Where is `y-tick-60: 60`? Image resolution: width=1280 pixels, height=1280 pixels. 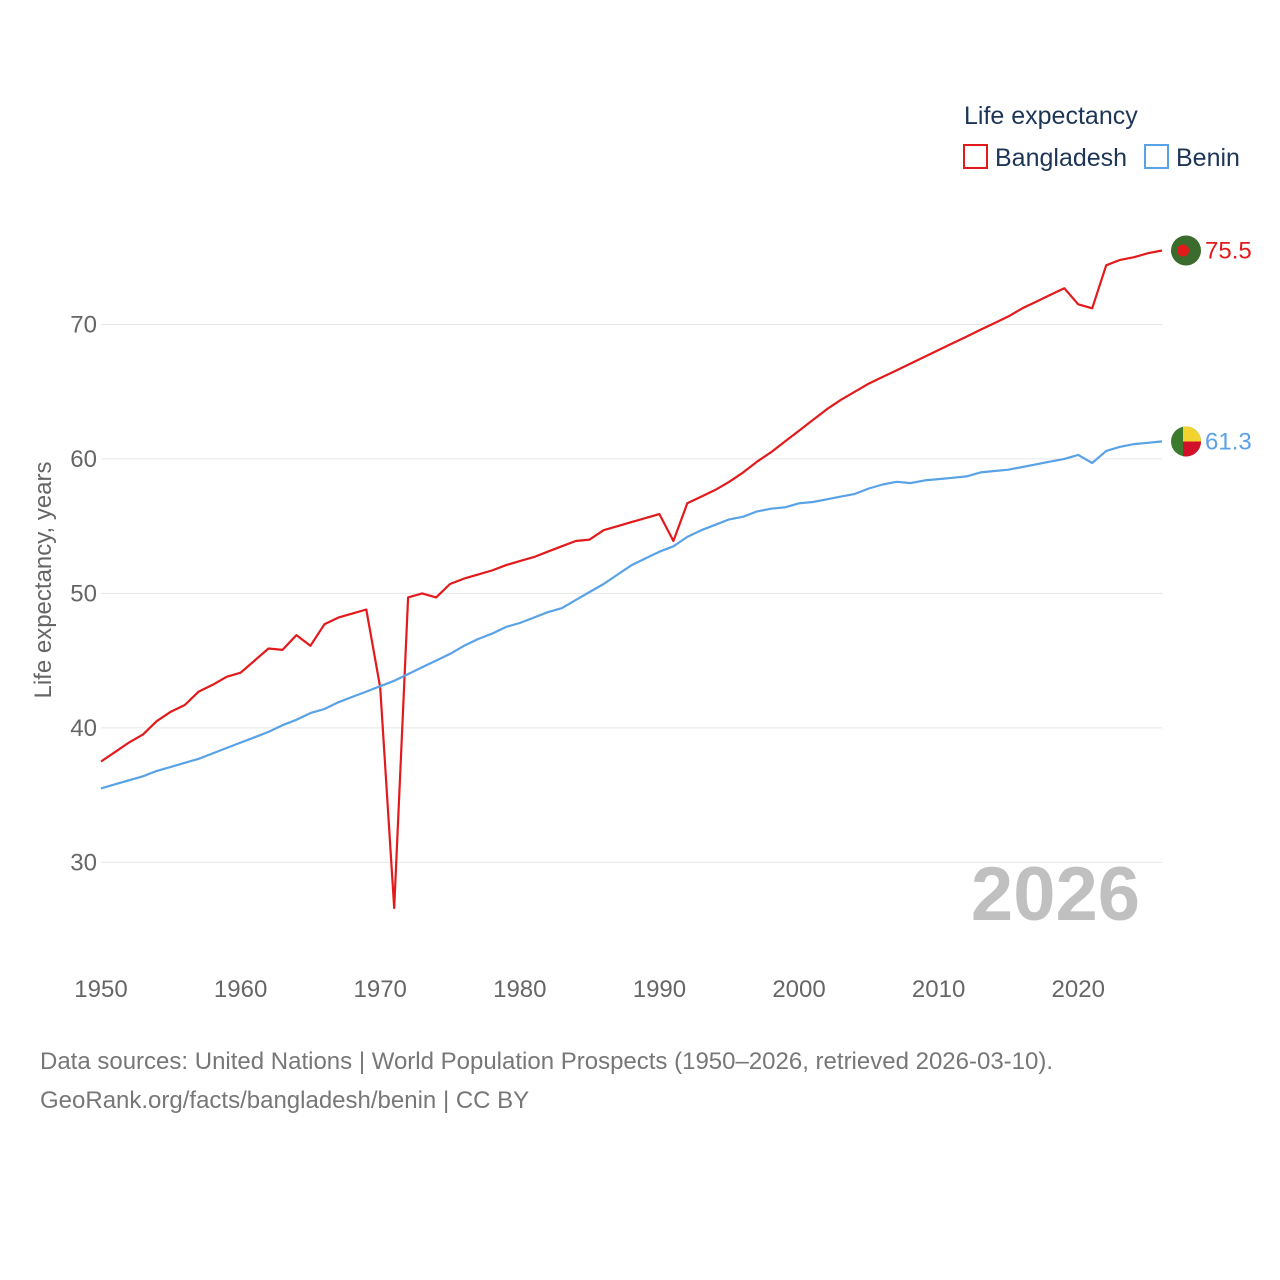
y-tick-60: 60 is located at coordinates (83, 459).